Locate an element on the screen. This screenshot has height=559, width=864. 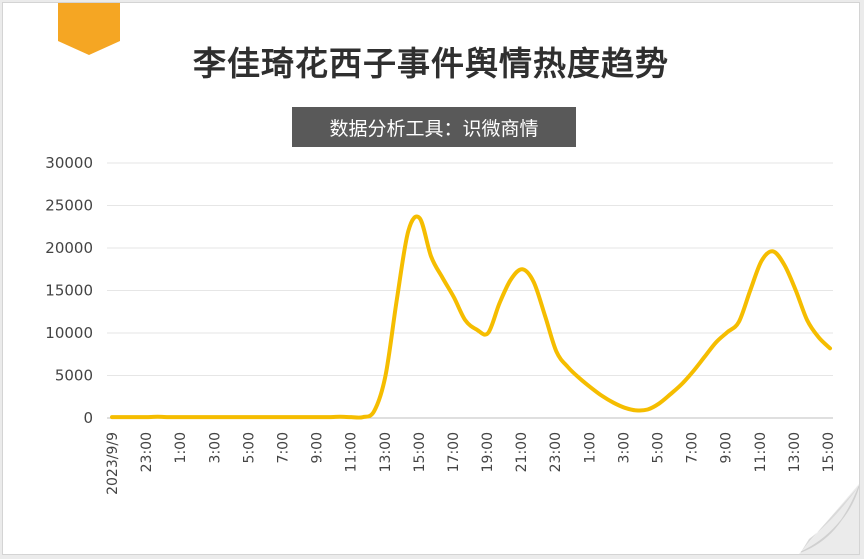
y-tick-label: 30000 is located at coordinates (69, 163).